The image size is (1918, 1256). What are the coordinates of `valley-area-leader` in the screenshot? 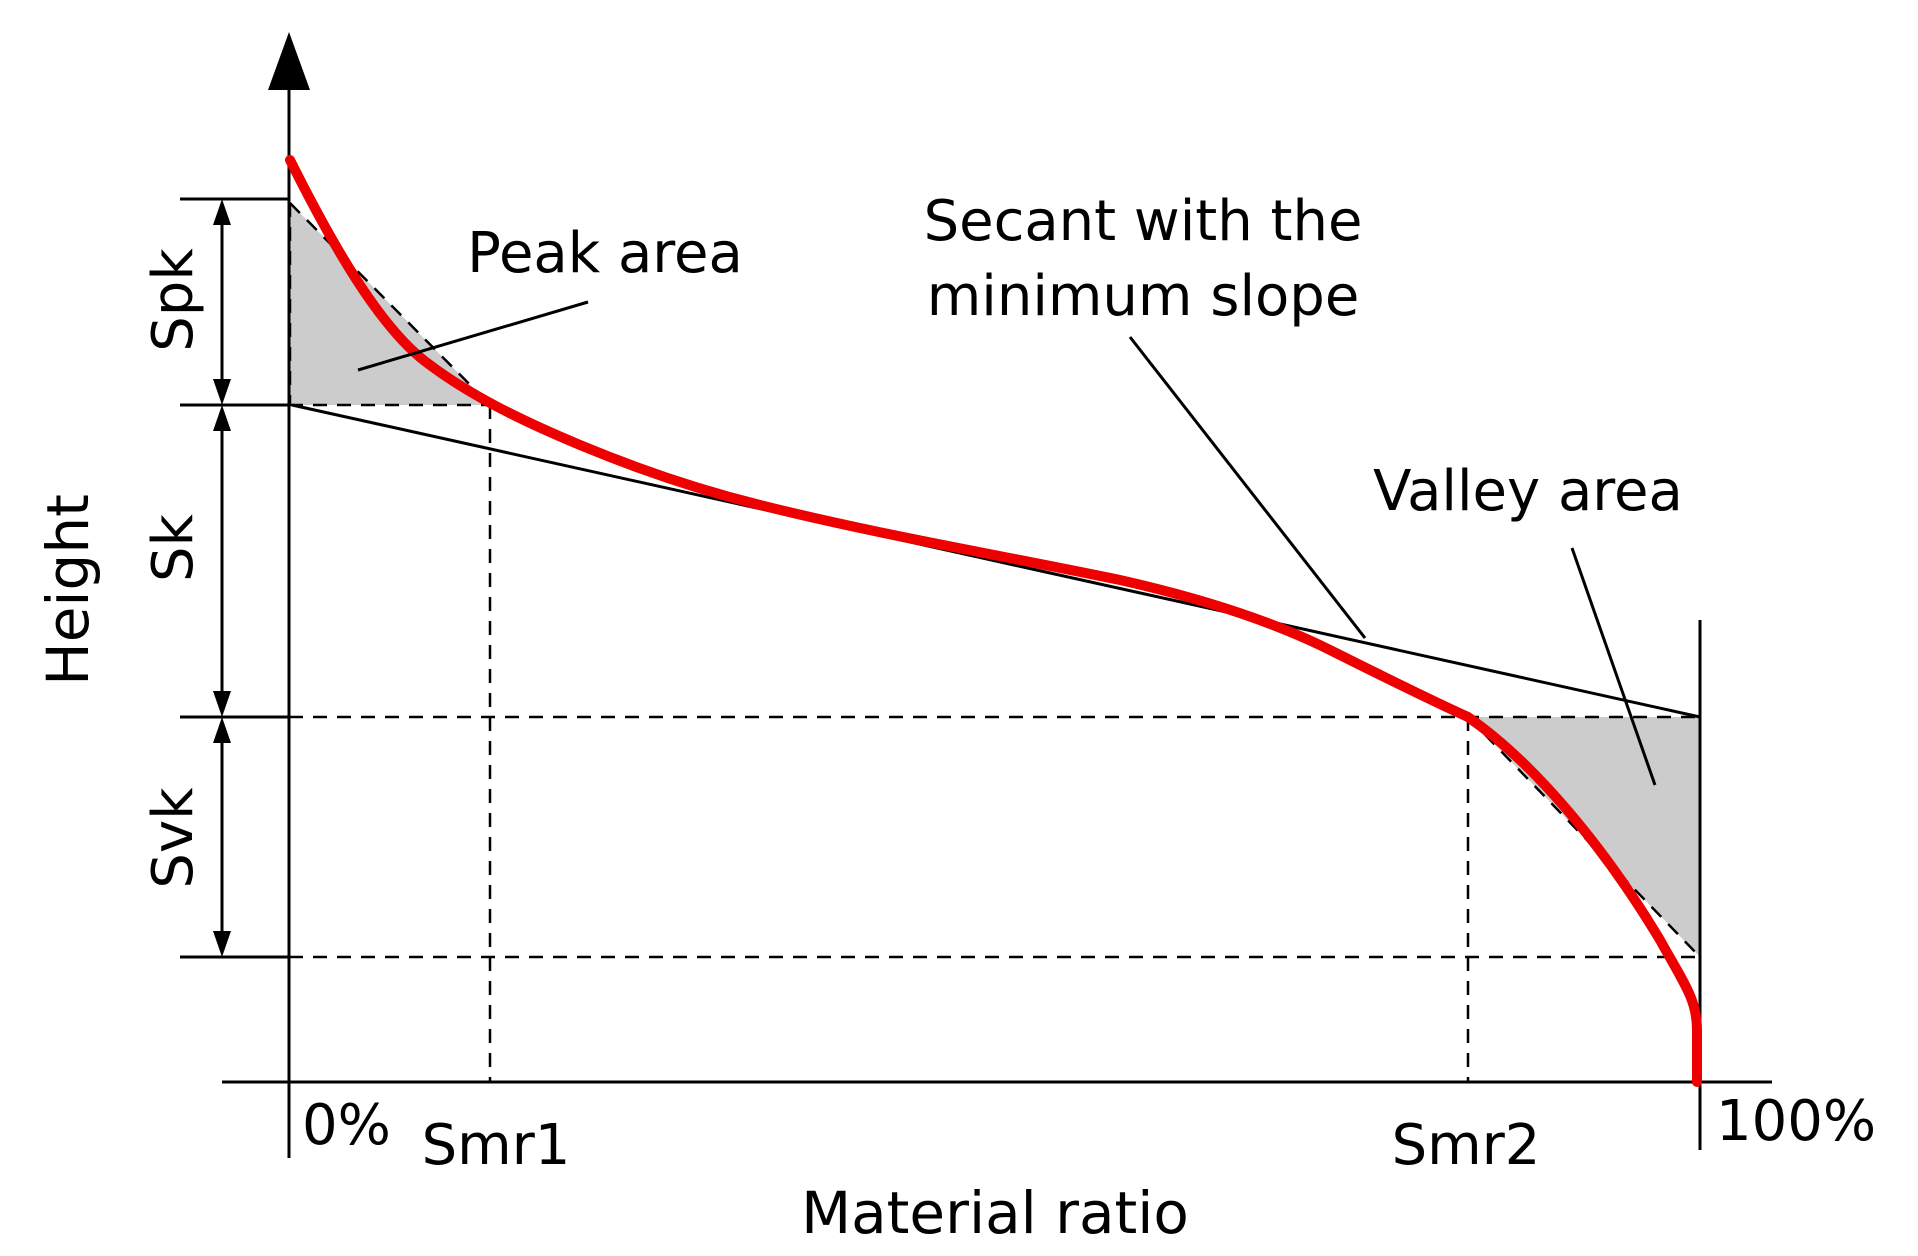 It's located at (1613, 666).